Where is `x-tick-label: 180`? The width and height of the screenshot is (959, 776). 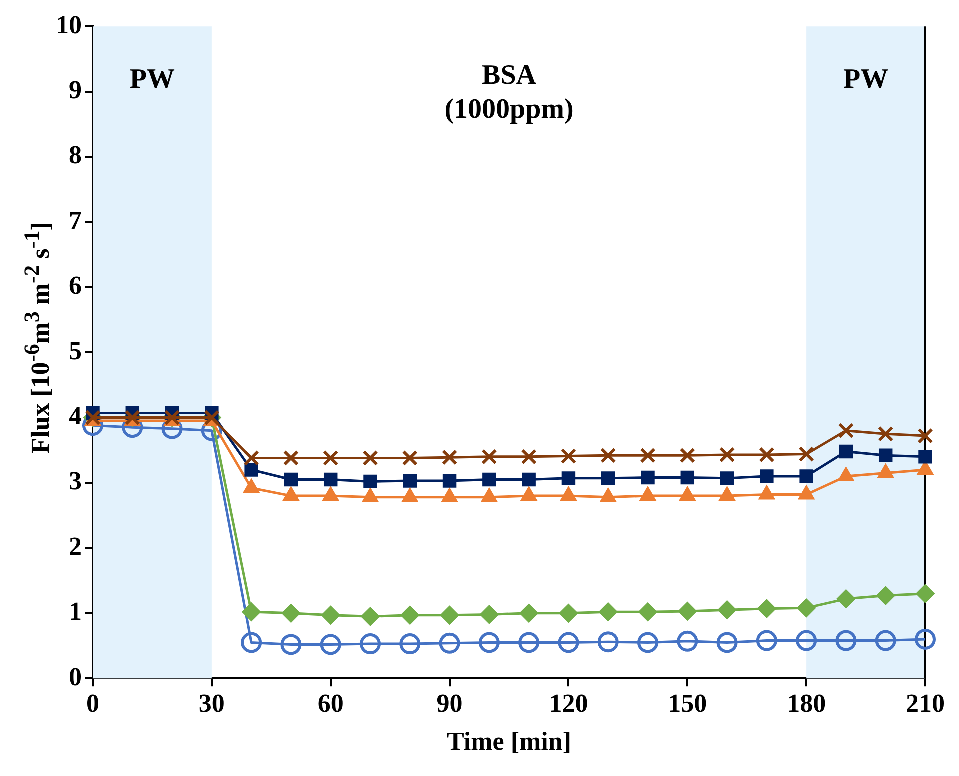
x-tick-label: 180 is located at coordinates (806, 703).